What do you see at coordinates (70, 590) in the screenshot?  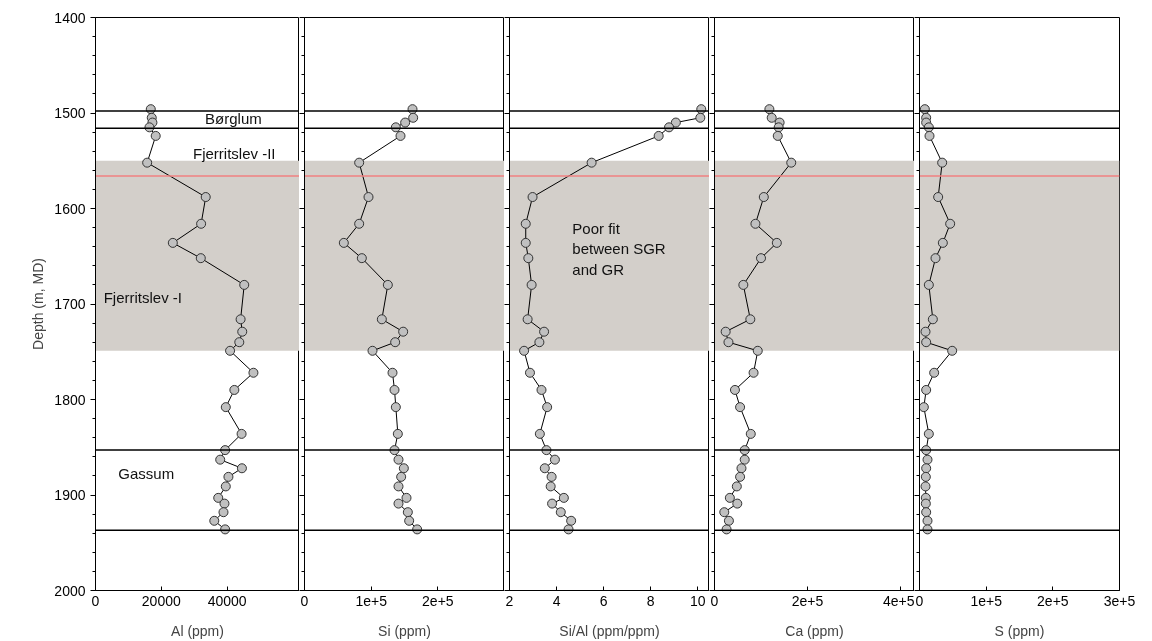 I see `y-tick-label: 2000` at bounding box center [70, 590].